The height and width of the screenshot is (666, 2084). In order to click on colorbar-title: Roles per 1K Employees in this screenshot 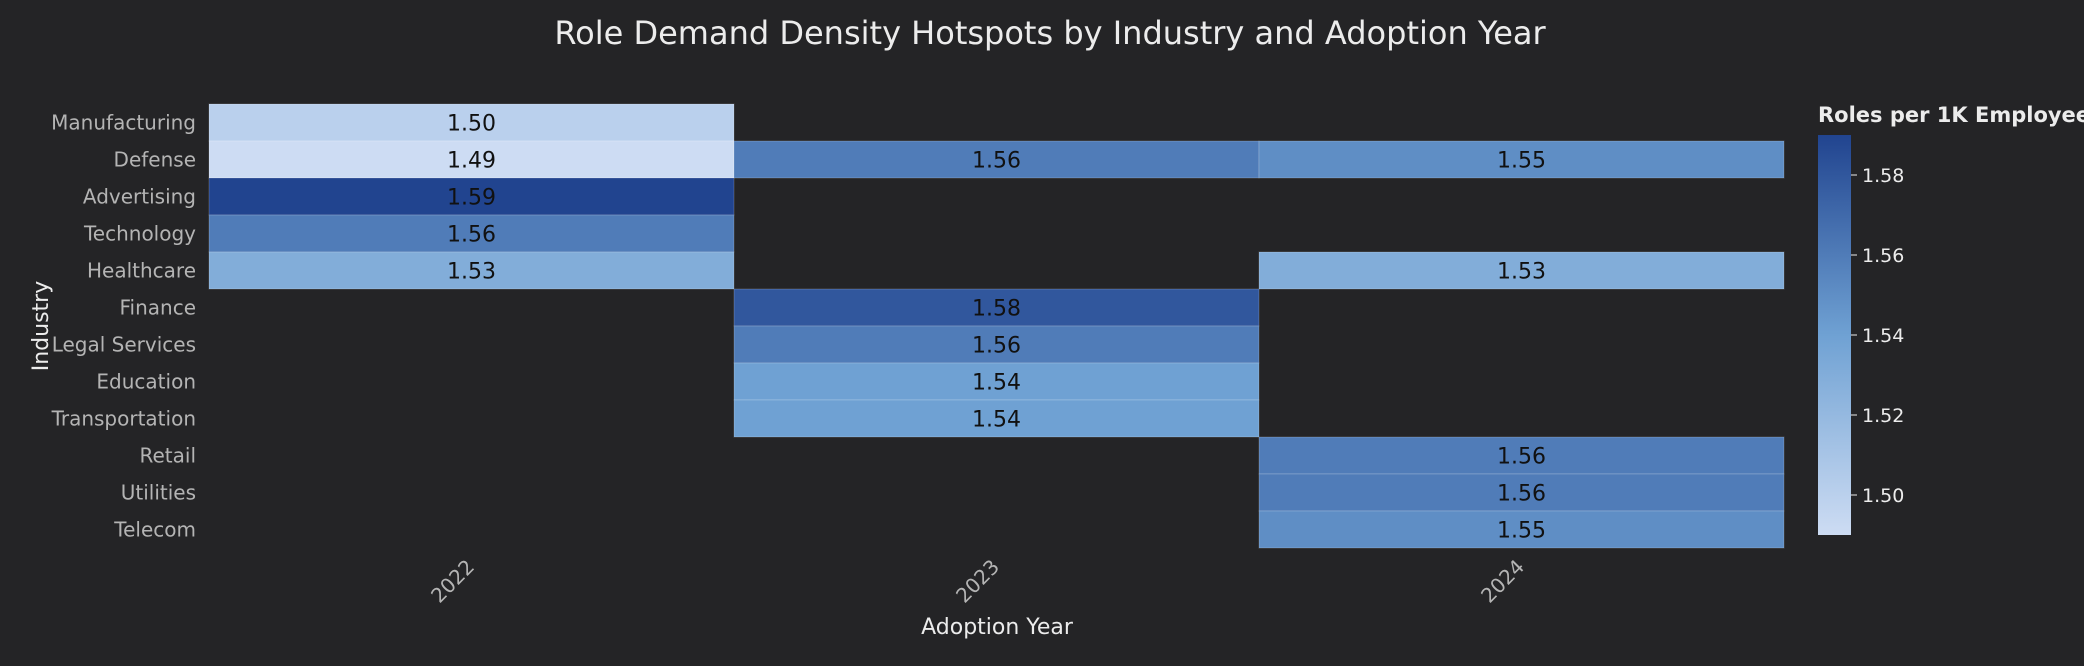, I will do `click(1951, 115)`.